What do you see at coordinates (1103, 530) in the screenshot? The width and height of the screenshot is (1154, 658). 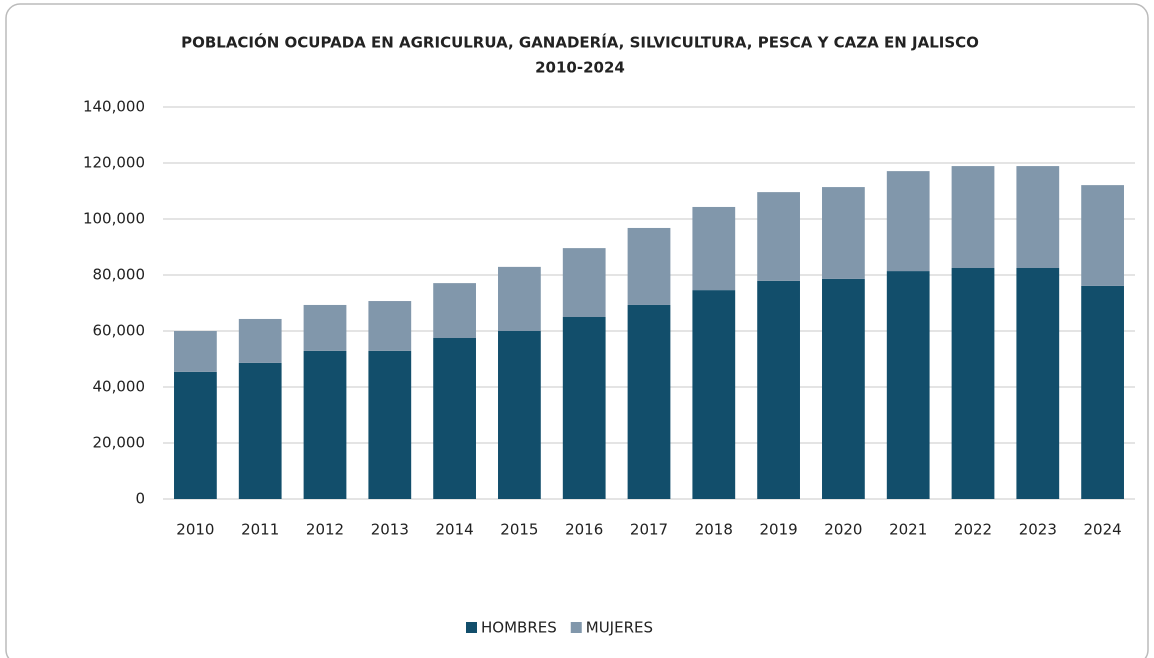 I see `x-tick-label: 2024` at bounding box center [1103, 530].